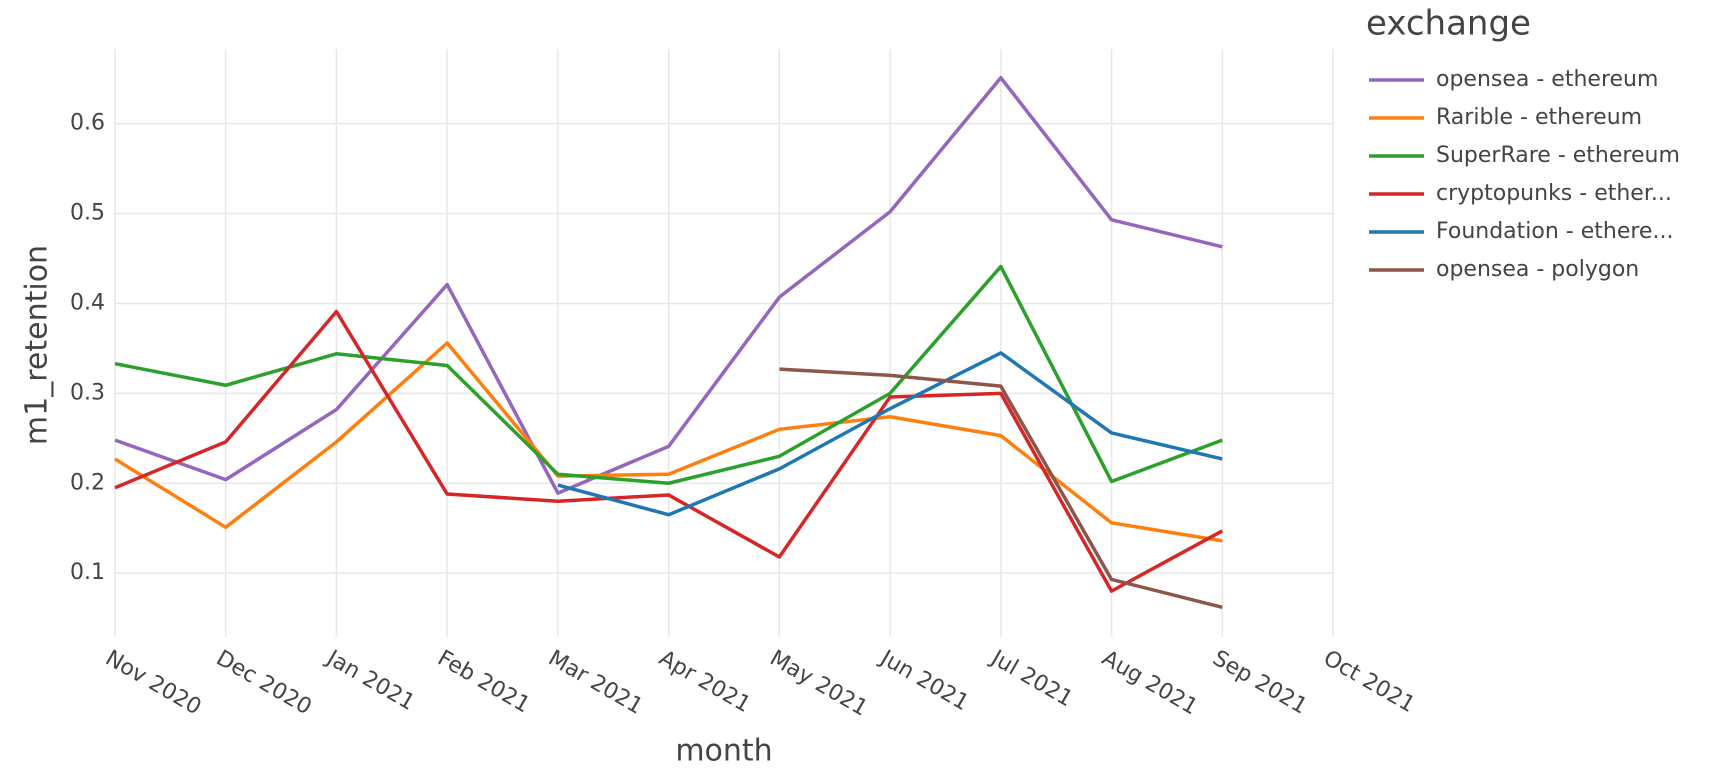 The height and width of the screenshot is (770, 1714). What do you see at coordinates (1547, 79) in the screenshot?
I see `legend-label: opensea - ethereum` at bounding box center [1547, 79].